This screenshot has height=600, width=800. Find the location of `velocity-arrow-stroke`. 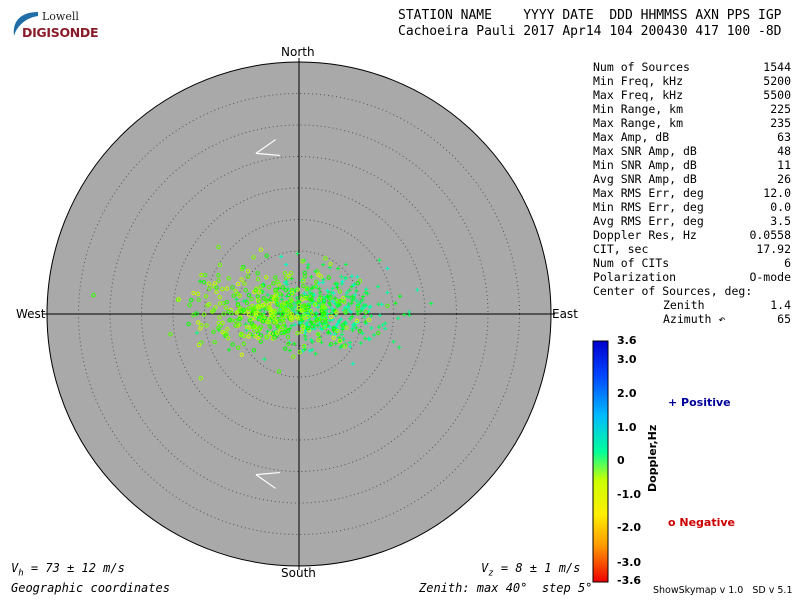

velocity-arrow-stroke is located at coordinates (267, 473).